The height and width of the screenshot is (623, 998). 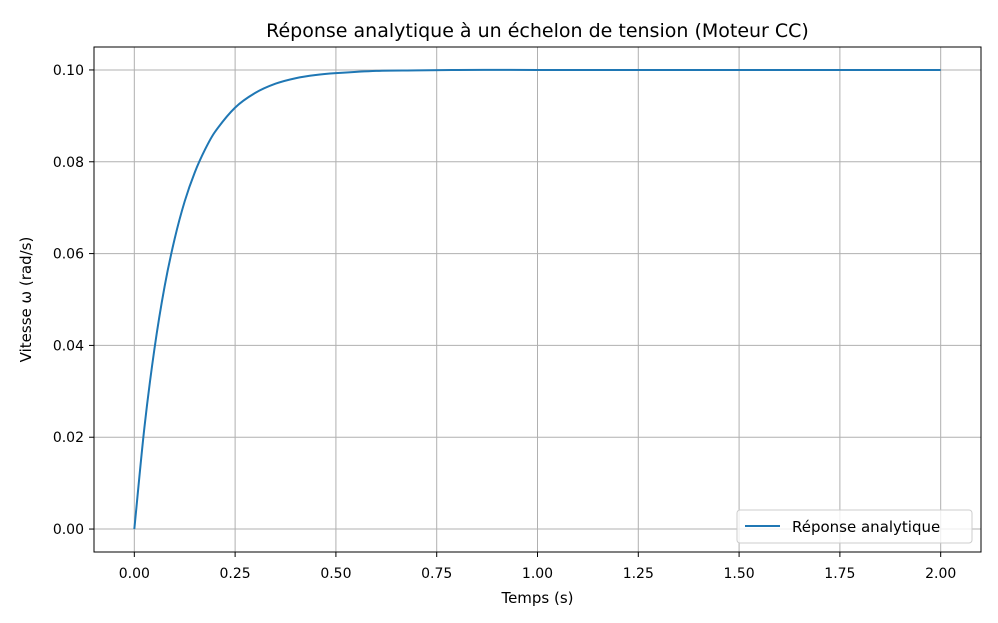 I want to click on x-axis-label: Temps (s), so click(x=536, y=598).